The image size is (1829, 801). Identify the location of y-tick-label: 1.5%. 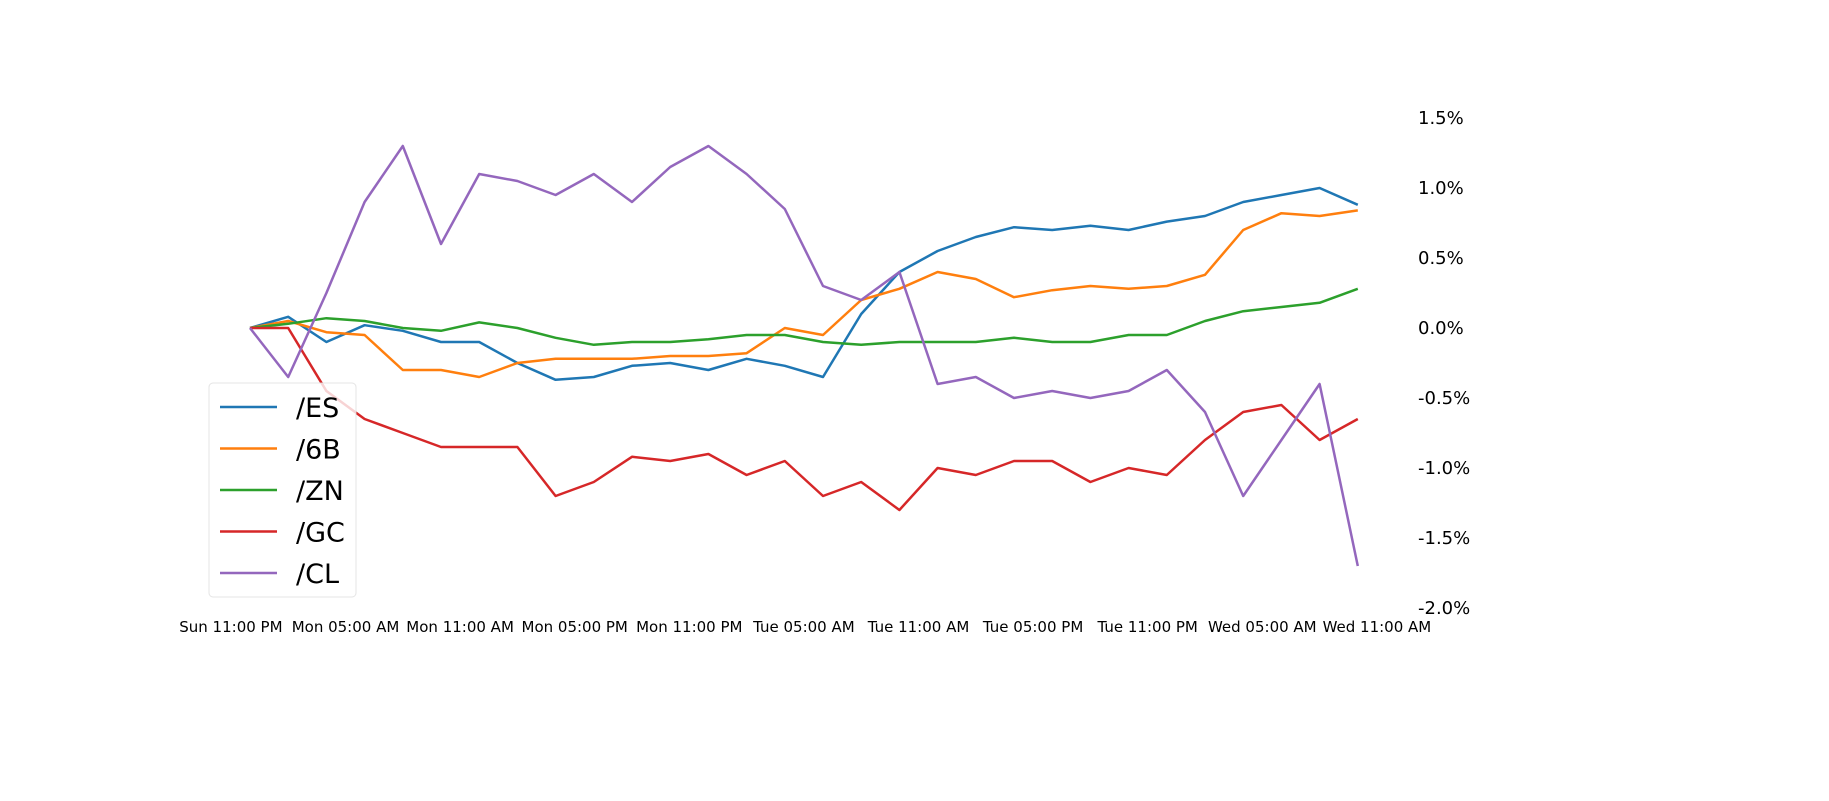
(1441, 118).